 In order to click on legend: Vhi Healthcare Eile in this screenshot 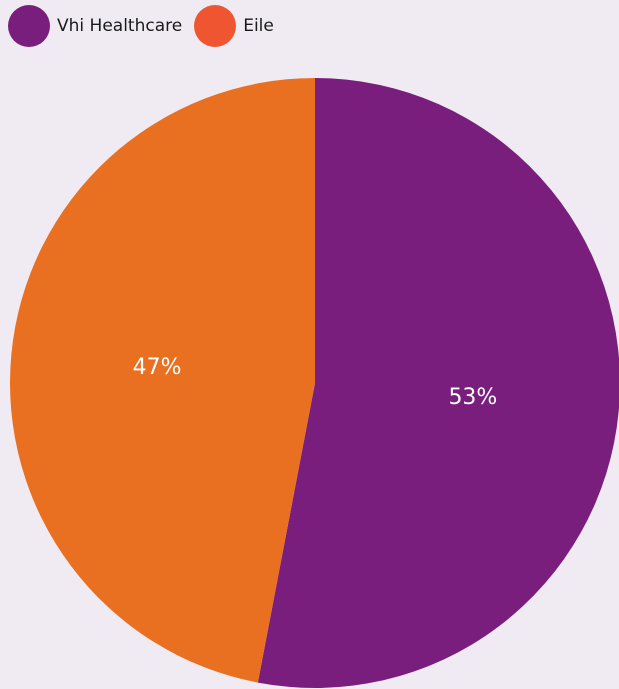, I will do `click(147, 26)`.